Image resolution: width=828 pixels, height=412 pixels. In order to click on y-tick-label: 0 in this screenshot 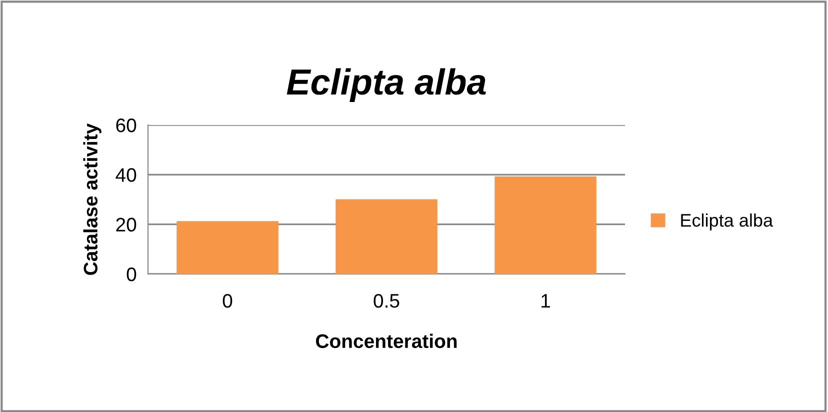, I will do `click(131, 274)`.